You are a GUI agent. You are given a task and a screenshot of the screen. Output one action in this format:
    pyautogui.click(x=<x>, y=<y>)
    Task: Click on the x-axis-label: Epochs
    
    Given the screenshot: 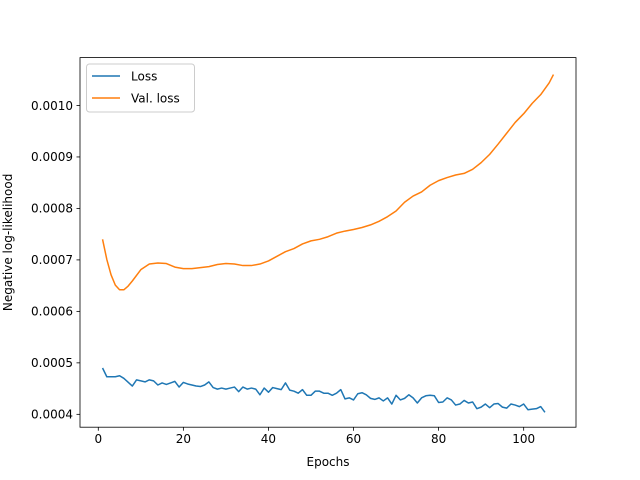 What is the action you would take?
    pyautogui.click(x=328, y=462)
    